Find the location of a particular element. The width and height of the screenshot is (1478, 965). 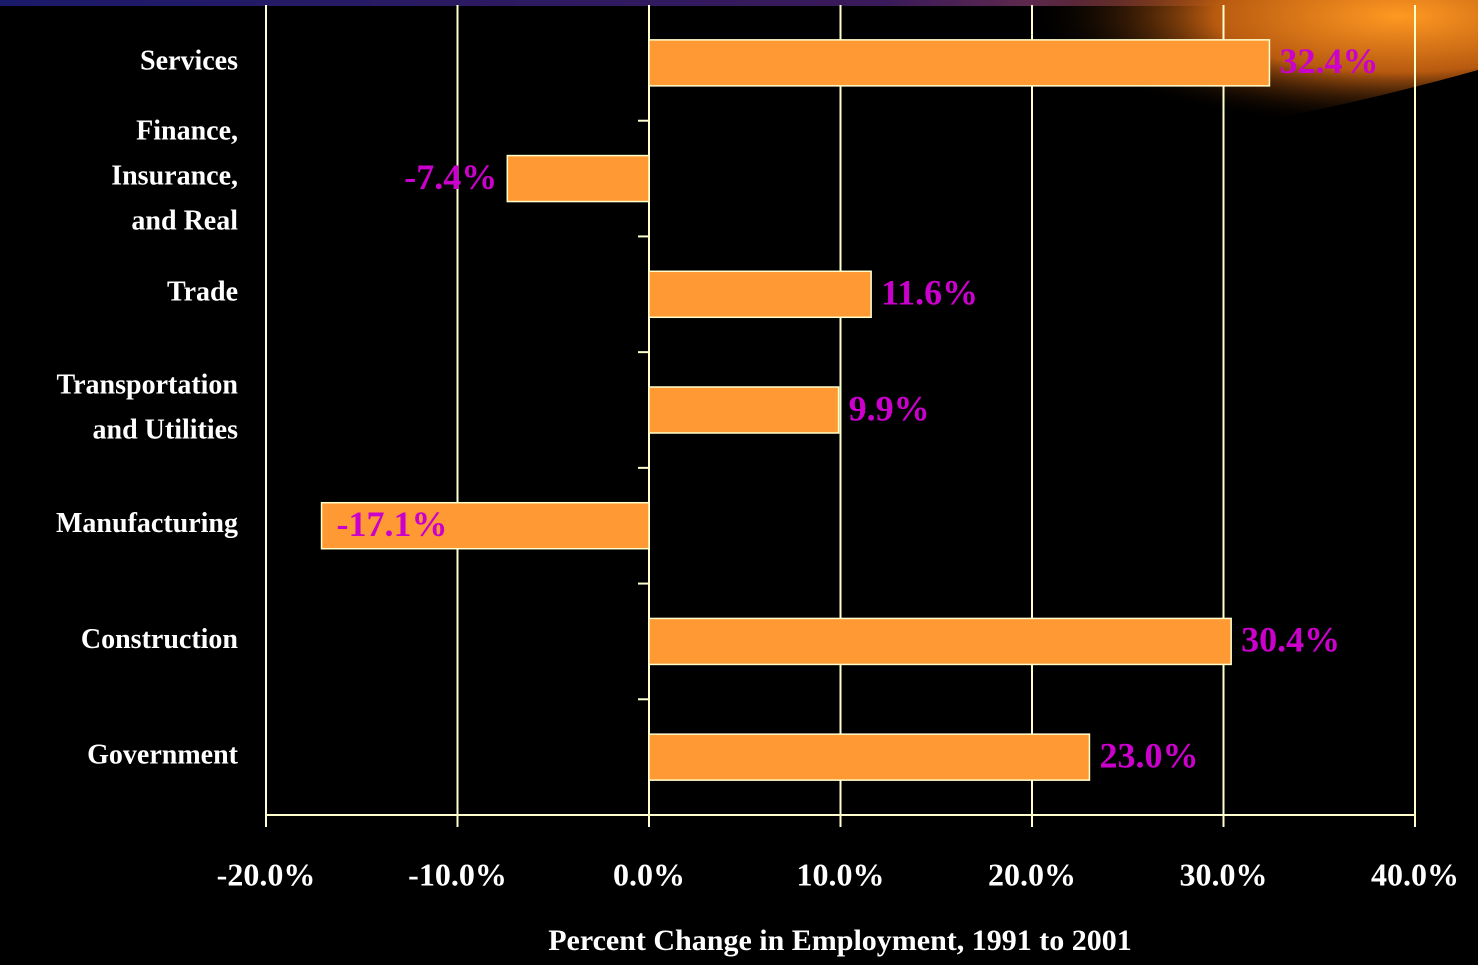

data-label: 23.0% is located at coordinates (1148, 755).